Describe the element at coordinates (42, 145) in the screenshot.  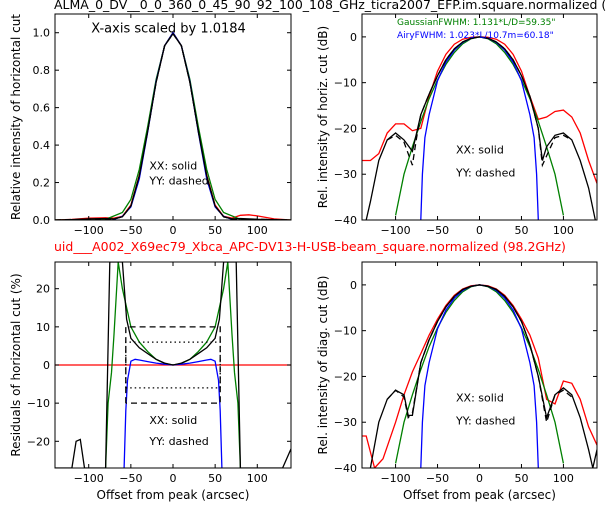
I see `y-tick-label: 0.4` at that location.